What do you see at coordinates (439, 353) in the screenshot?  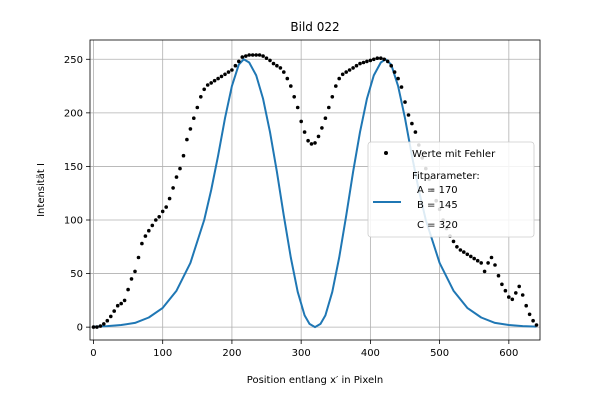 I see `x-tick-label: 500` at bounding box center [439, 353].